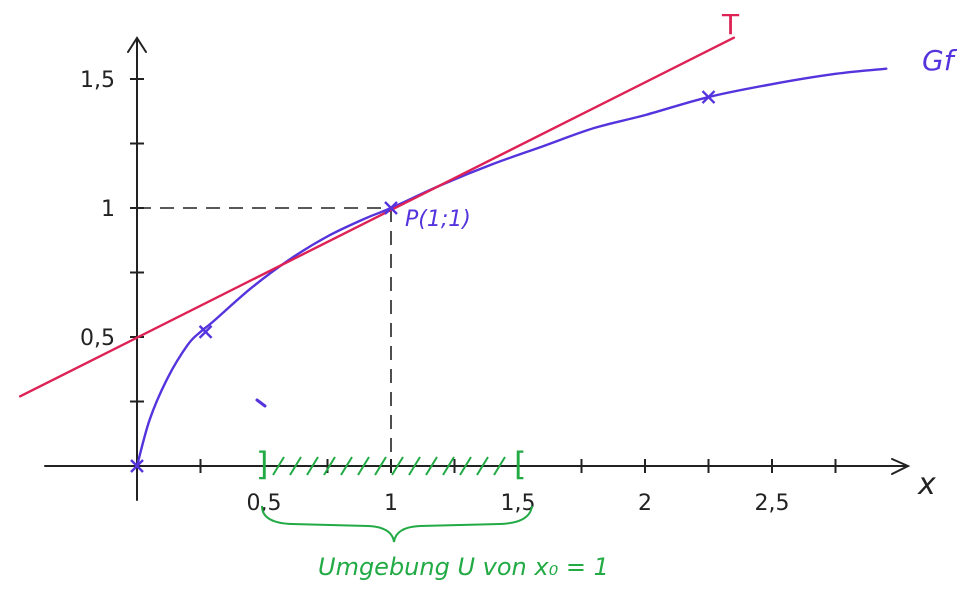  Describe the element at coordinates (391, 503) in the screenshot. I see `x-tick-label: 1` at that location.